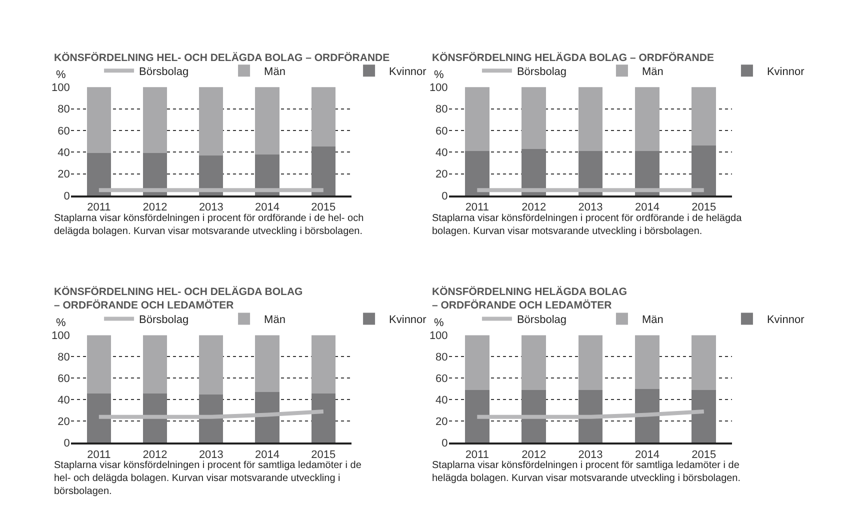  Describe the element at coordinates (530, 299) in the screenshot. I see `chart-title: KÖNSFÖRDELNING HELÄGDA BOLAG – ORDFÖRANDE OCH LEDAMÖTER` at that location.